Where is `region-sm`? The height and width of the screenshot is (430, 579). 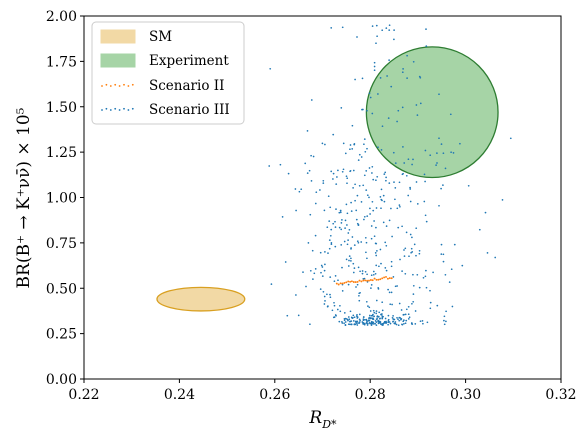
region-sm is located at coordinates (201, 299).